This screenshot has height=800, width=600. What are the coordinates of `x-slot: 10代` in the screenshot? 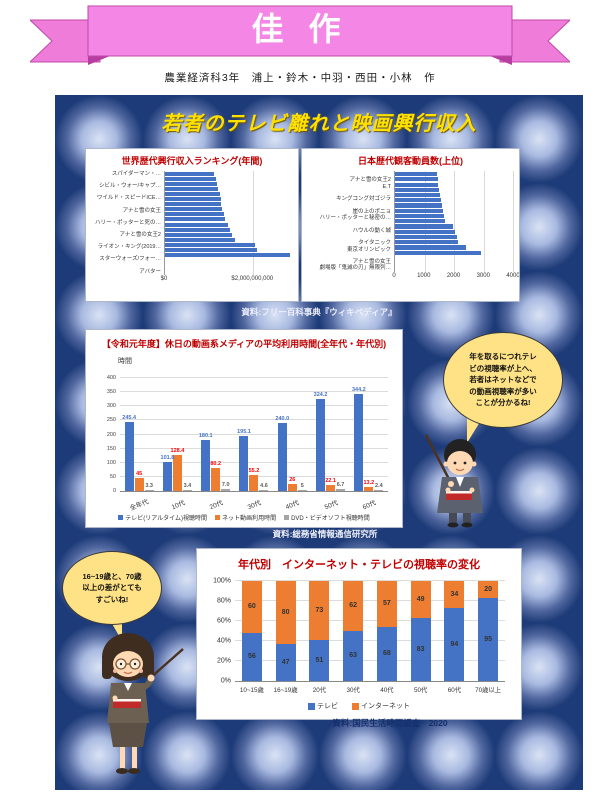 It's located at (177, 503).